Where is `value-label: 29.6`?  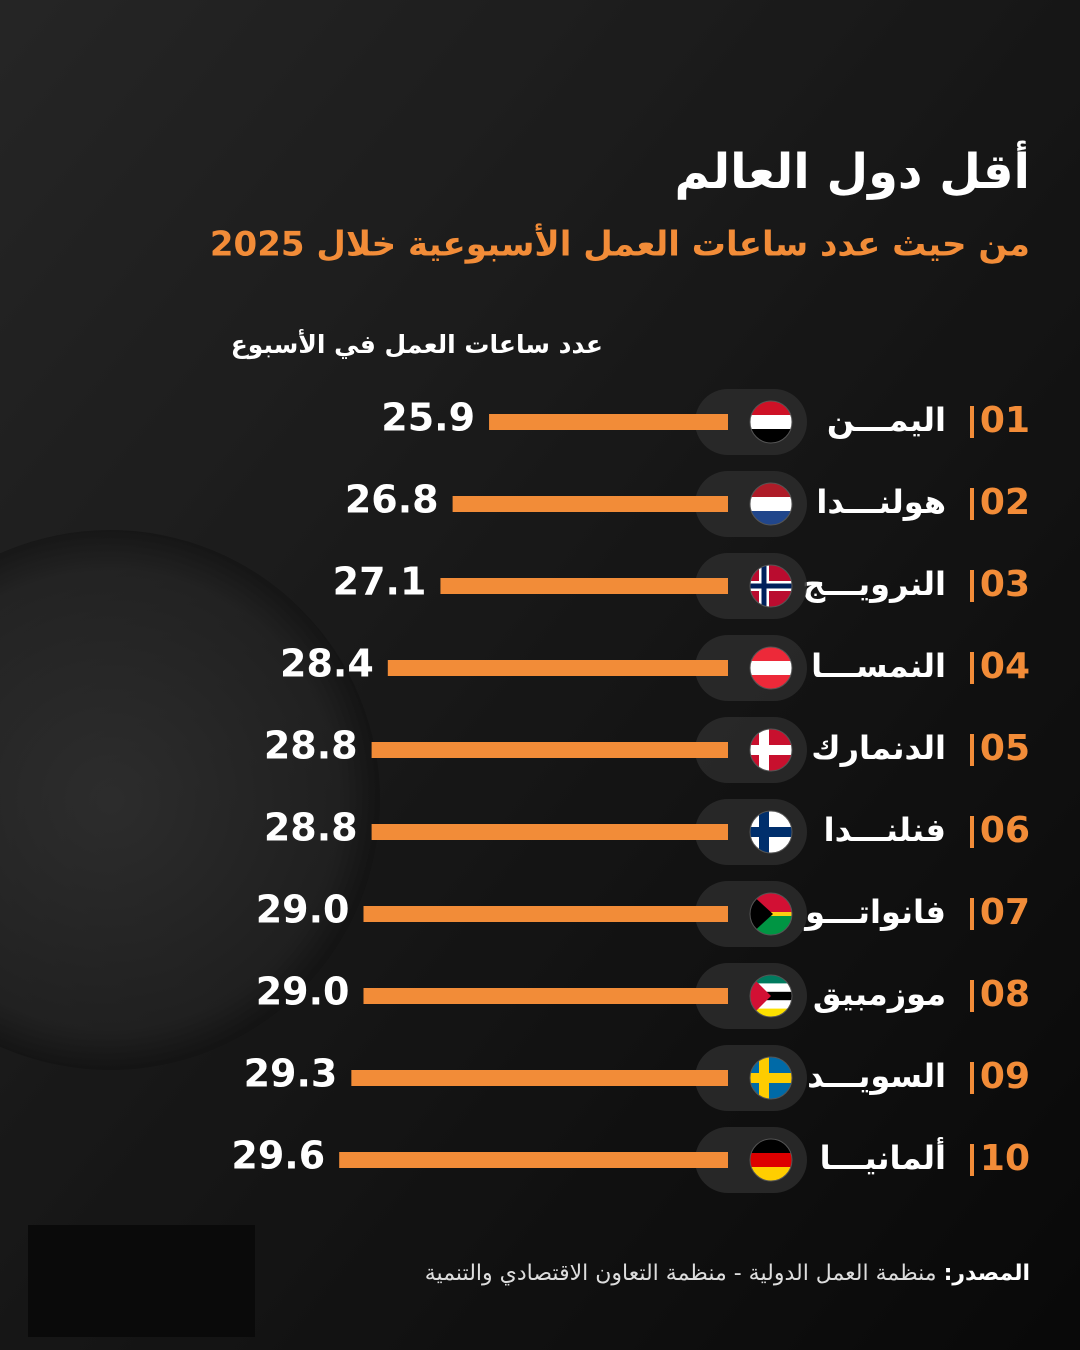
value-label: 29.6 is located at coordinates (278, 1156).